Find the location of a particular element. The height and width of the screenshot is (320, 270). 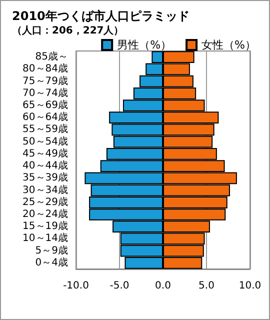

y-tick-label: 25～29歳 is located at coordinates (45, 202).